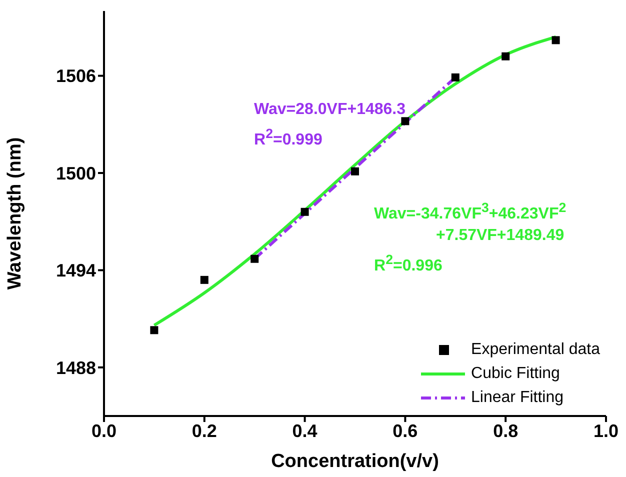 The height and width of the screenshot is (477, 626). I want to click on y-tick-label: 1506, so click(76, 76).